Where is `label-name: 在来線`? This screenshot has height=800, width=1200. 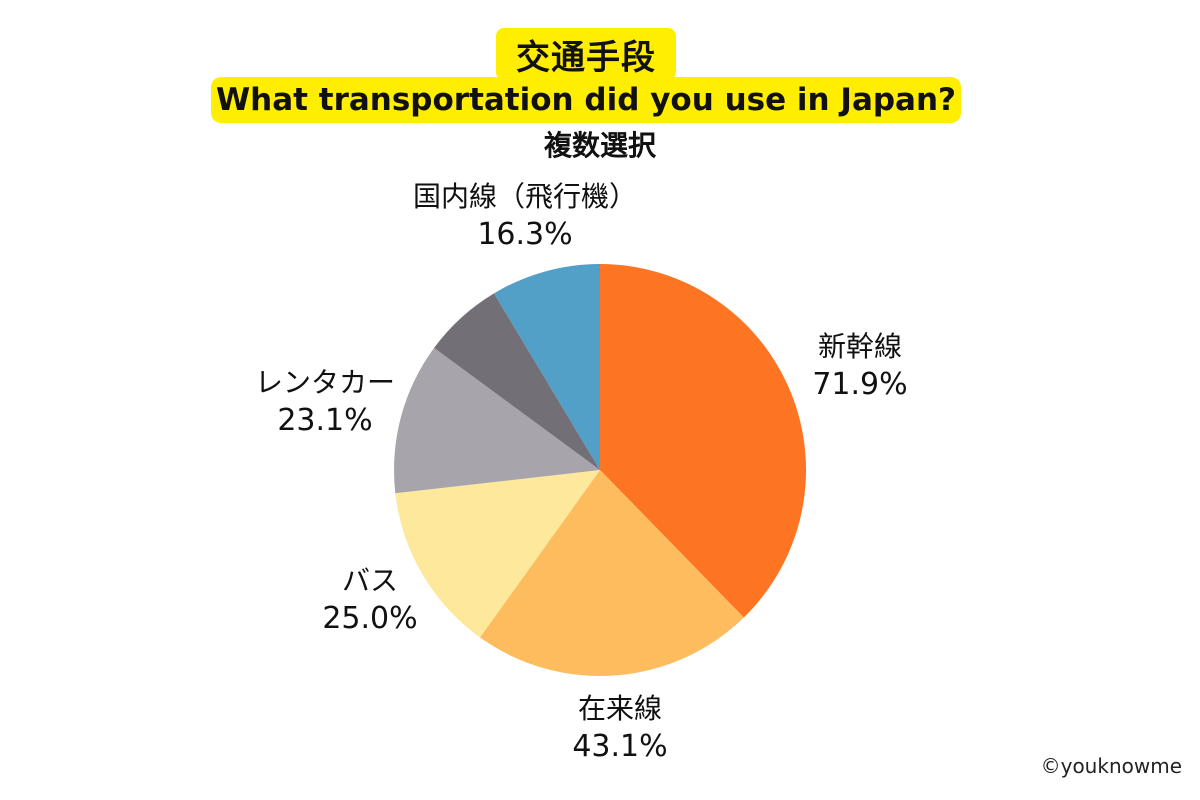
label-name: 在来線 is located at coordinates (619, 708).